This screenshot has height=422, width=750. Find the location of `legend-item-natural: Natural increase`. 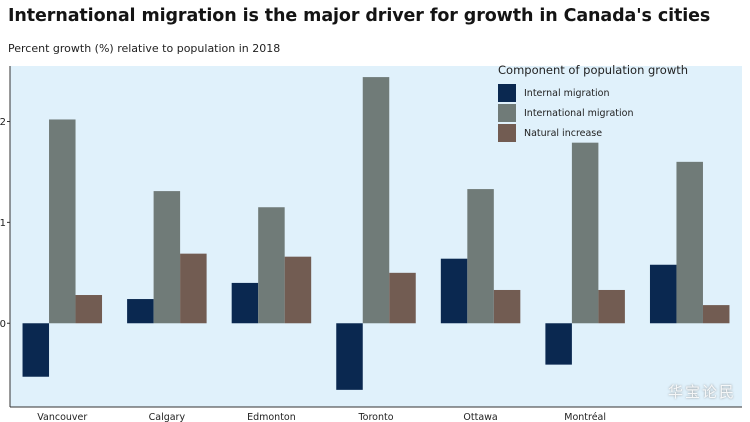

legend-item-natural: Natural increase is located at coordinates (593, 133).